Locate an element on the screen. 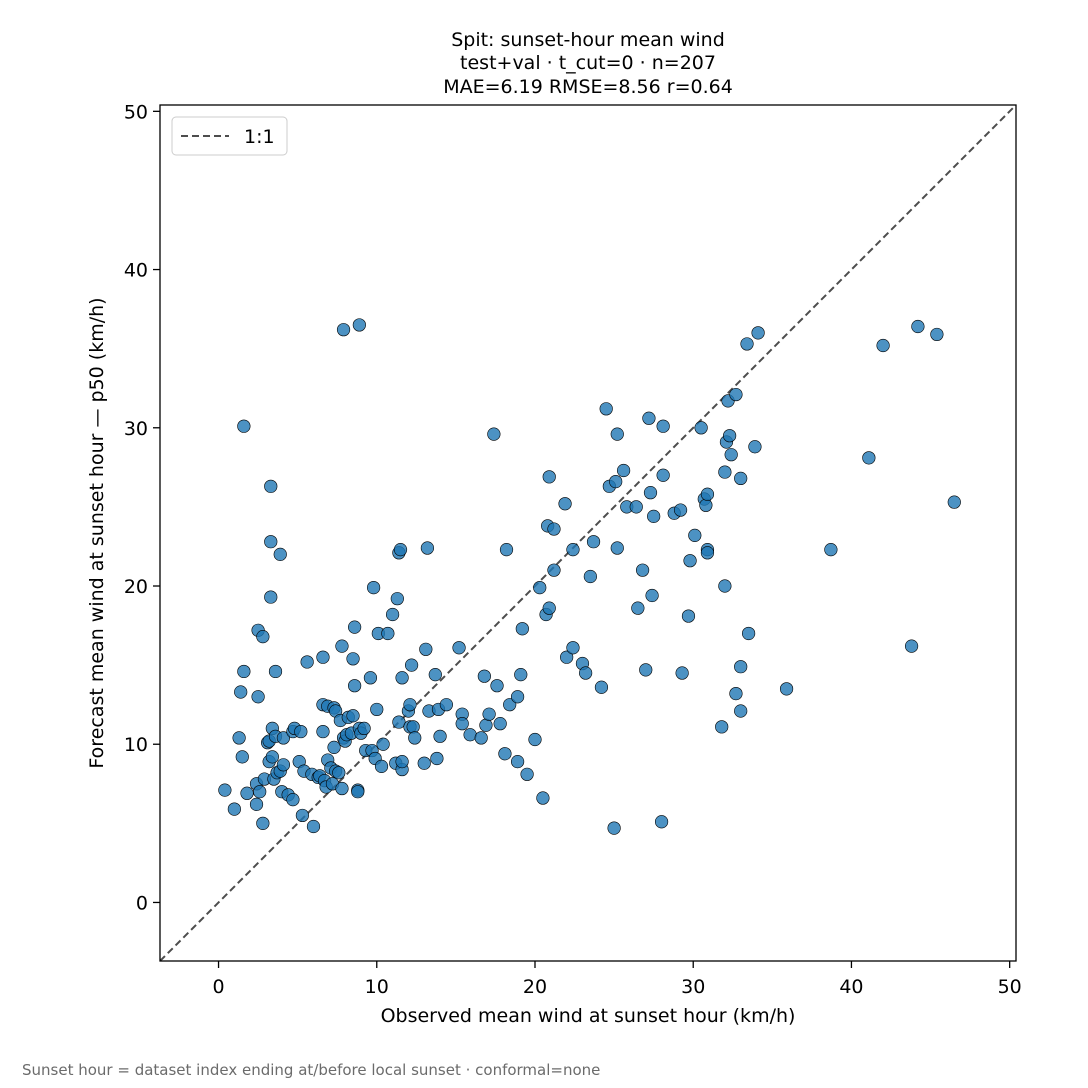 This screenshot has height=1088, width=1088. x-tick-label: 20 is located at coordinates (535, 987).